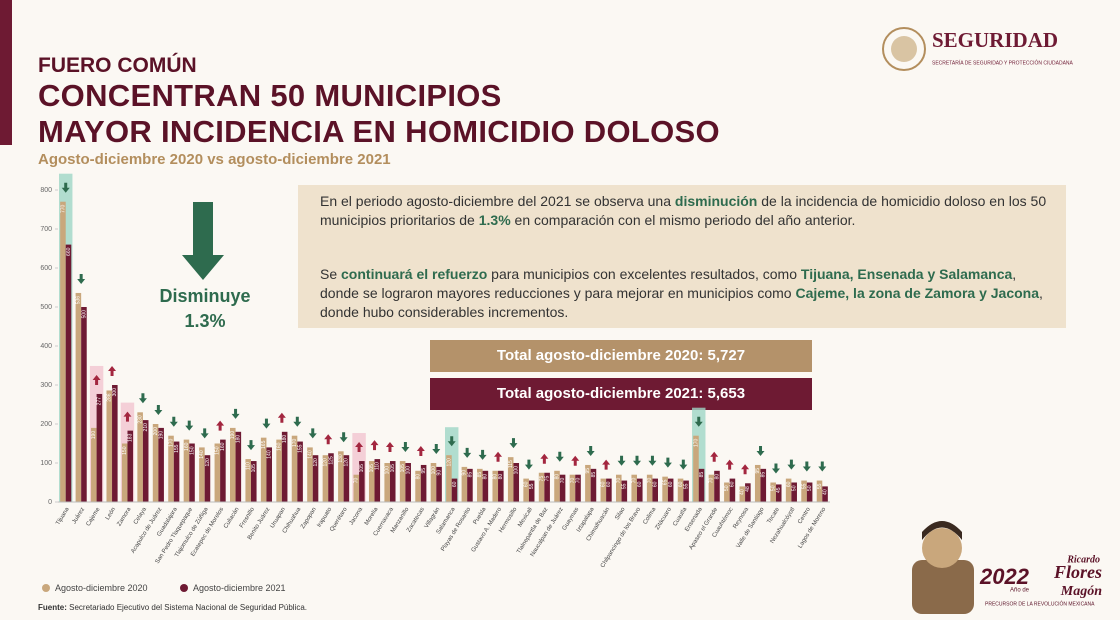 The width and height of the screenshot is (1120, 620). I want to click on value-label: 85, so click(594, 475).